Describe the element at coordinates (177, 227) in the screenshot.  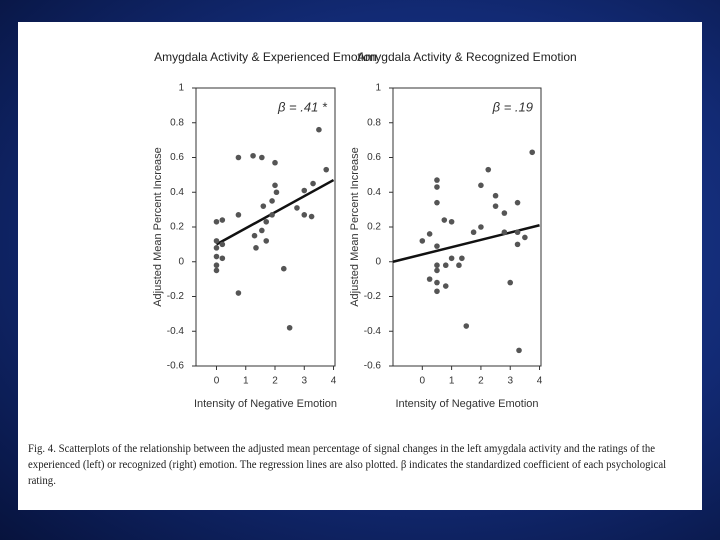
I see `y-tick-label: 0.2` at that location.